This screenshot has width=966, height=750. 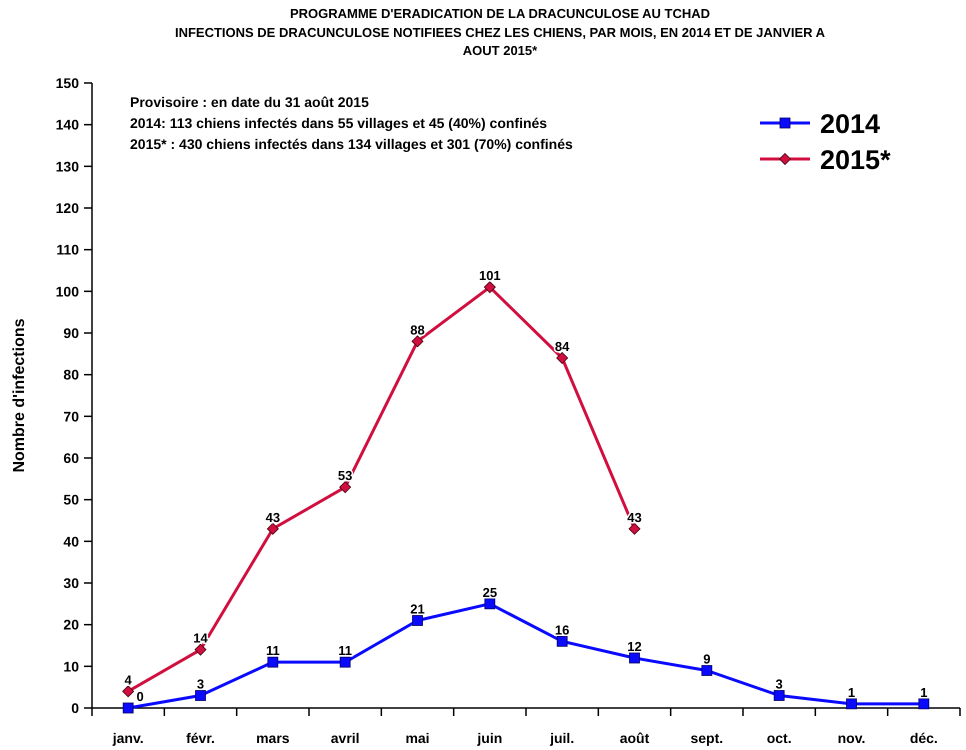 What do you see at coordinates (489, 738) in the screenshot?
I see `x-tick-label: juin` at bounding box center [489, 738].